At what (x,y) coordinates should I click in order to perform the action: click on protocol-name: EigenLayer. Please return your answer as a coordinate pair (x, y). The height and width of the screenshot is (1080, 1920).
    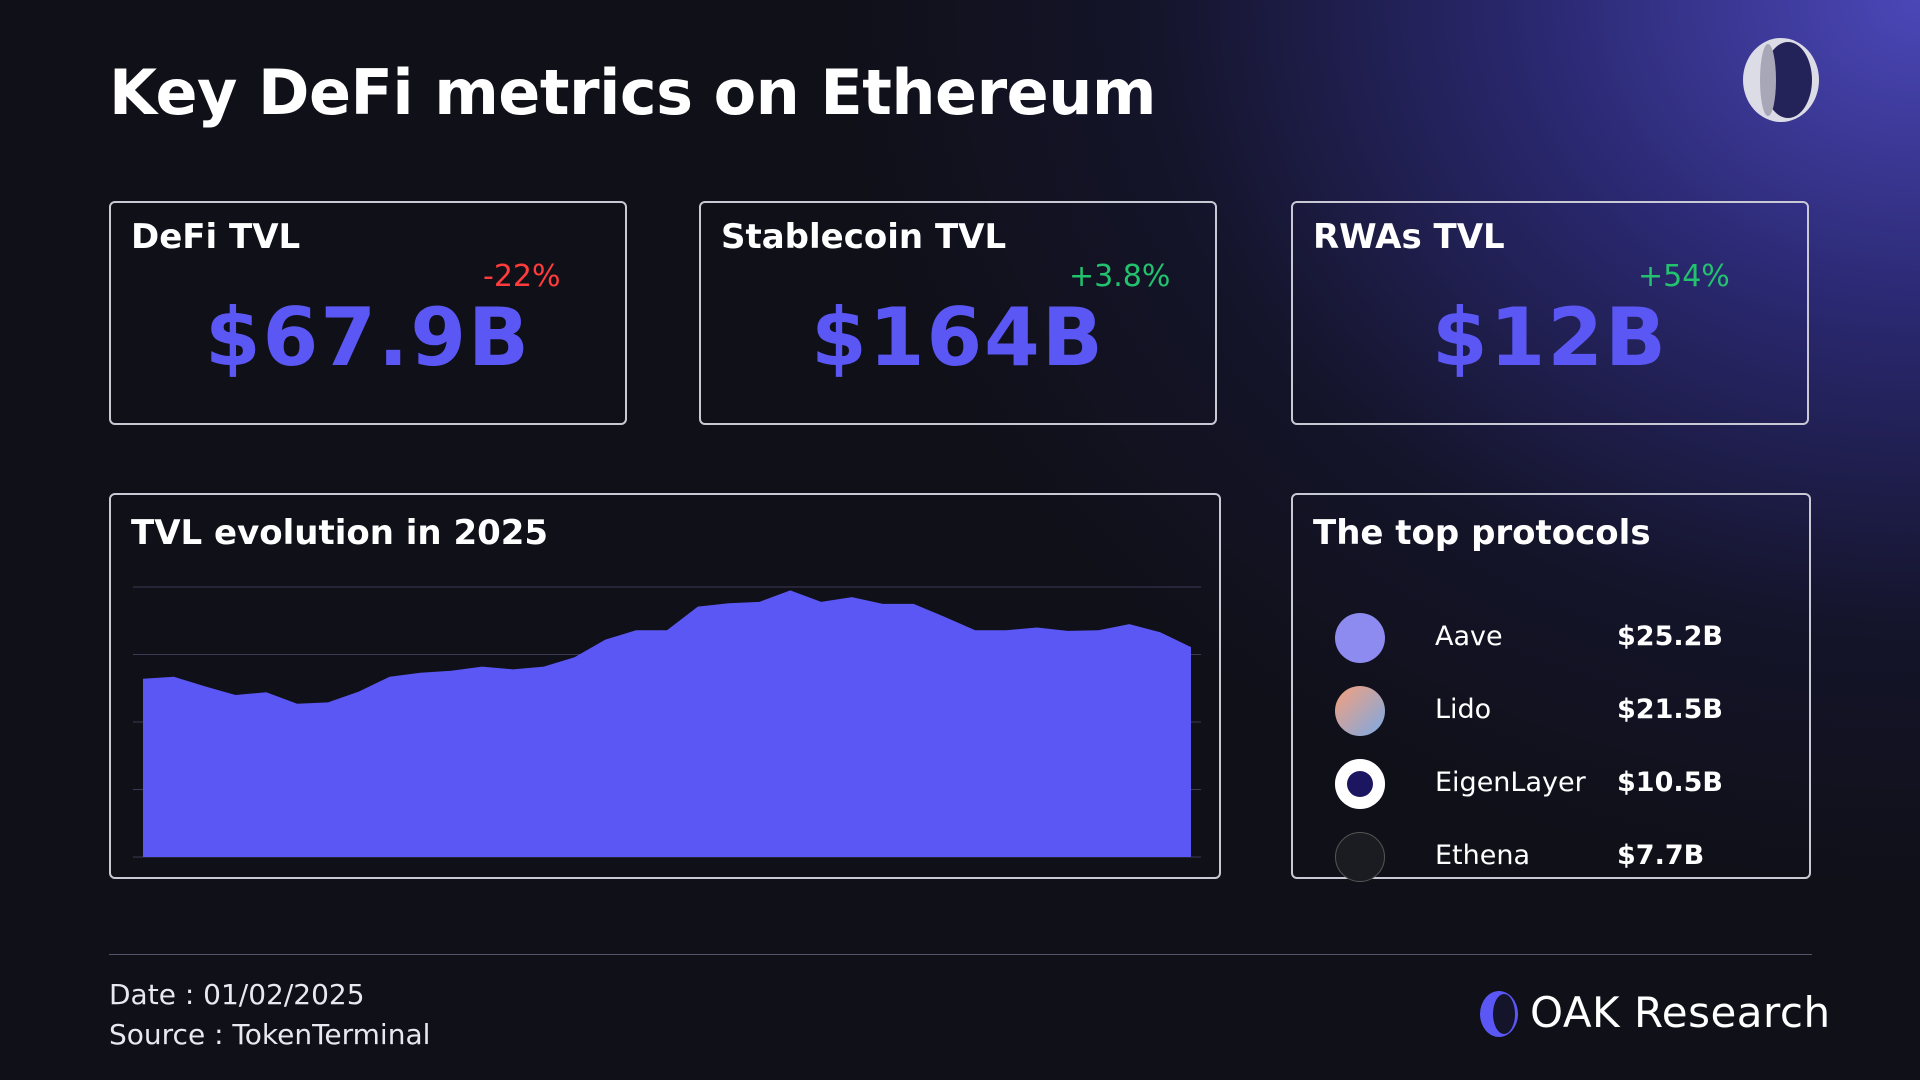
    Looking at the image, I should click on (1510, 782).